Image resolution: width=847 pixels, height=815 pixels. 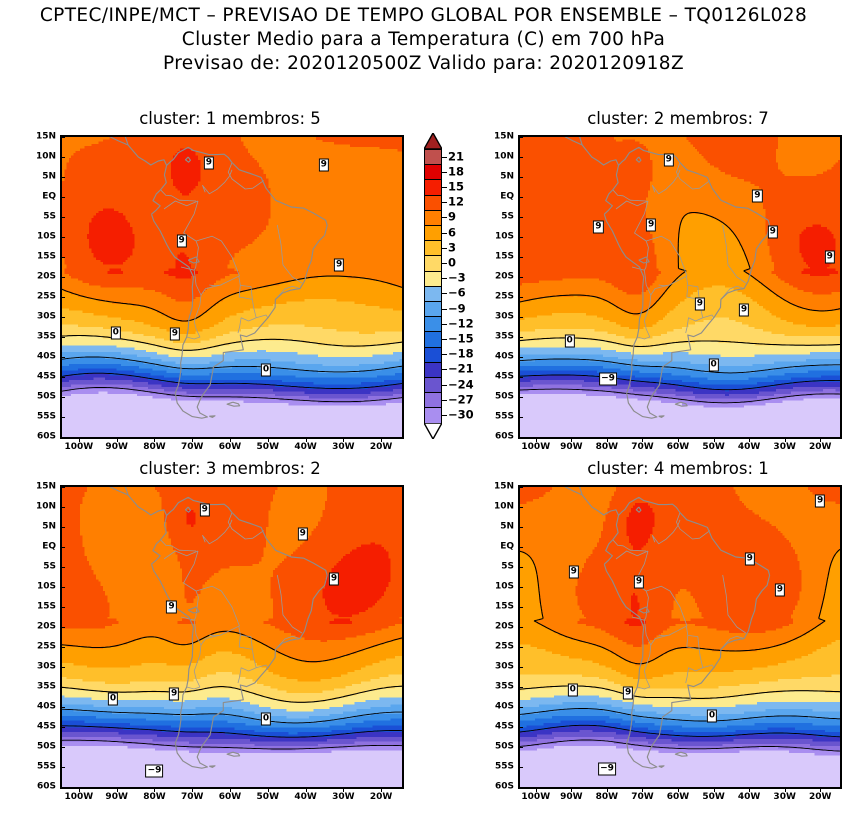 I want to click on y-axis-label: 45S, so click(x=504, y=376).